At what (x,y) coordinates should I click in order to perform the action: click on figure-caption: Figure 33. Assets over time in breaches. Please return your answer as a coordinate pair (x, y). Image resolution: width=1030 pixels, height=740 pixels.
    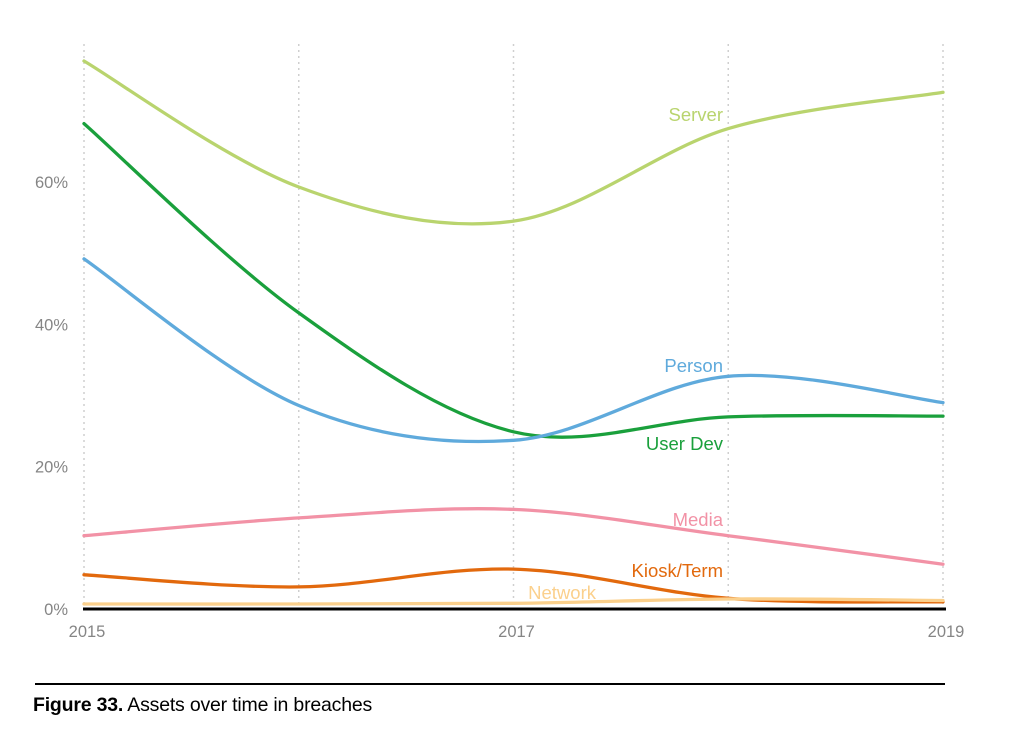
    Looking at the image, I should click on (202, 705).